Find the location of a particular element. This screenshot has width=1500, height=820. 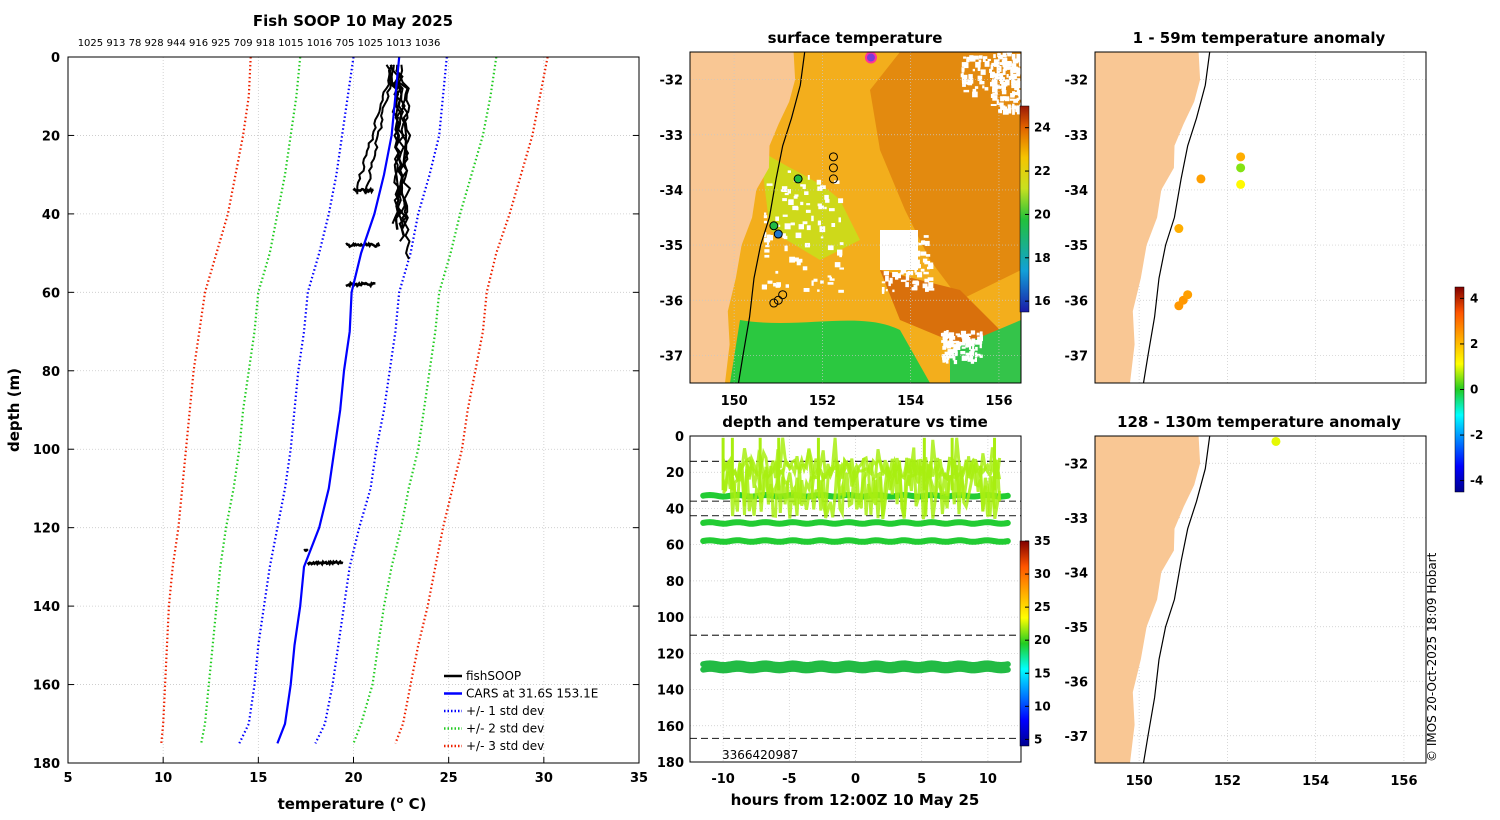

anom1-markers is located at coordinates (1210, 231).